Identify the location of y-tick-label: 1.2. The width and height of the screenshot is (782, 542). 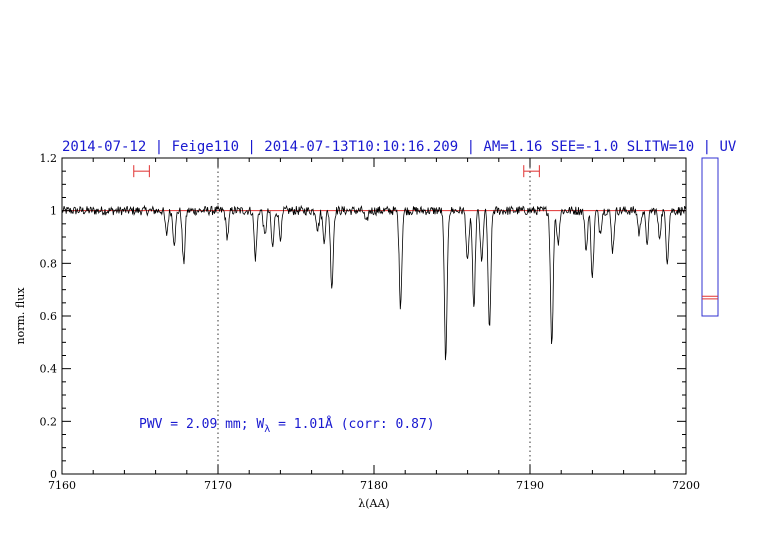
(49, 158).